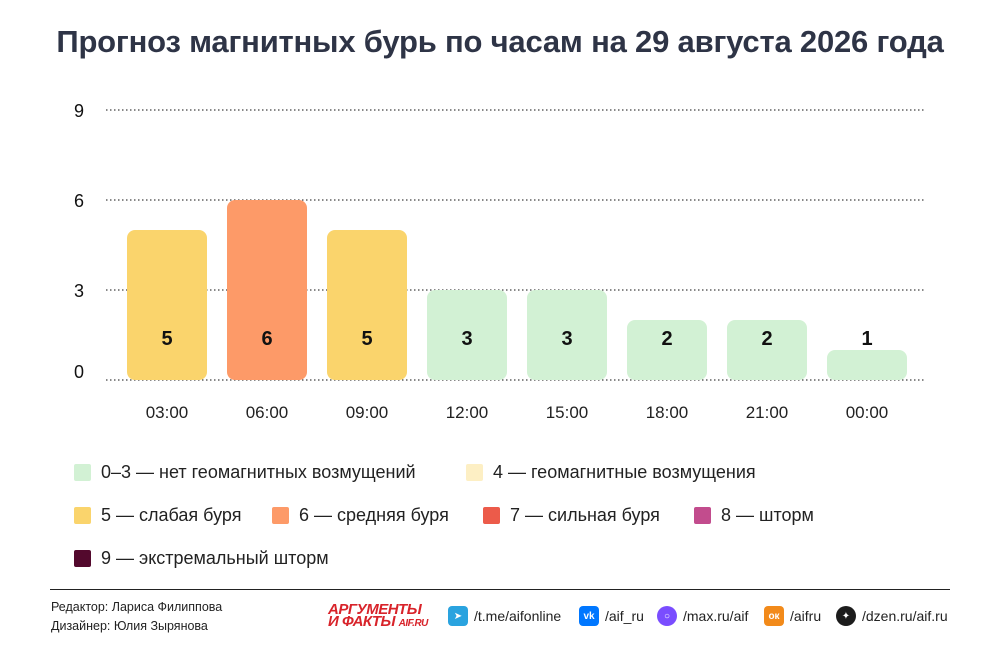  Describe the element at coordinates (767, 515) in the screenshot. I see `legend-label: 8 — шторм` at that location.